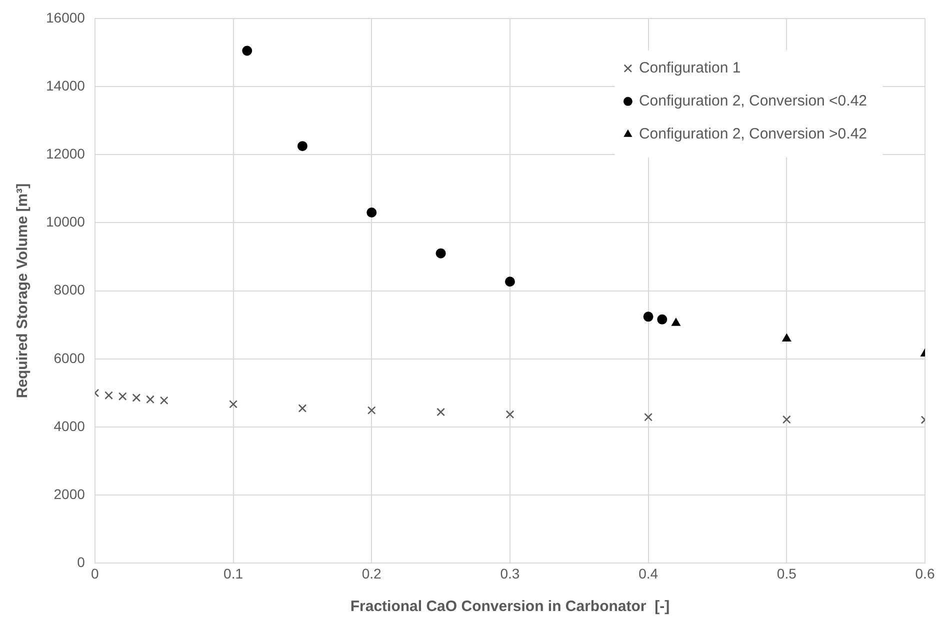 The height and width of the screenshot is (626, 951). What do you see at coordinates (70, 358) in the screenshot?
I see `y-tick-label: 6000` at bounding box center [70, 358].